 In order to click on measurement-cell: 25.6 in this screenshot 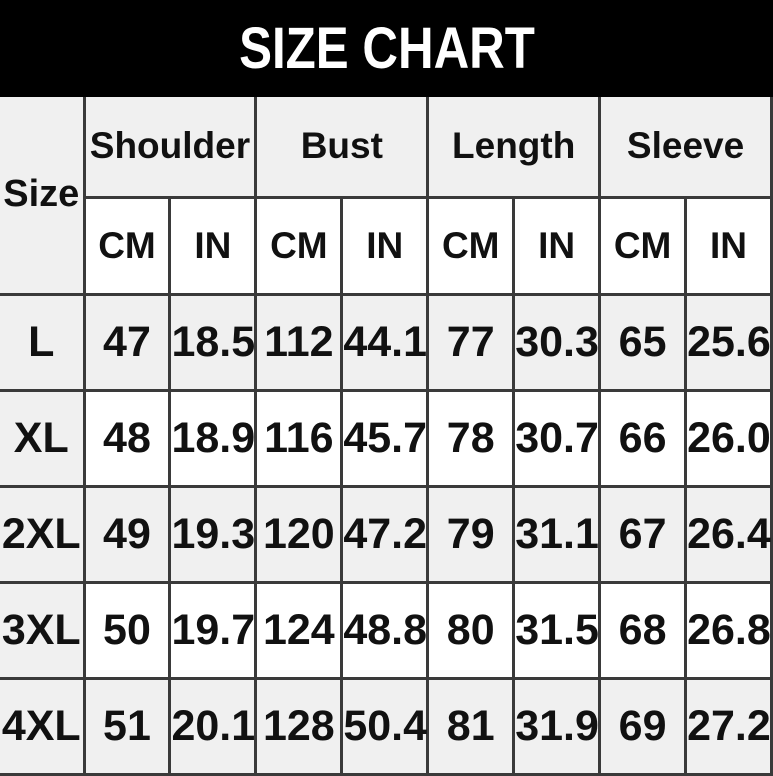, I will do `click(728, 342)`.